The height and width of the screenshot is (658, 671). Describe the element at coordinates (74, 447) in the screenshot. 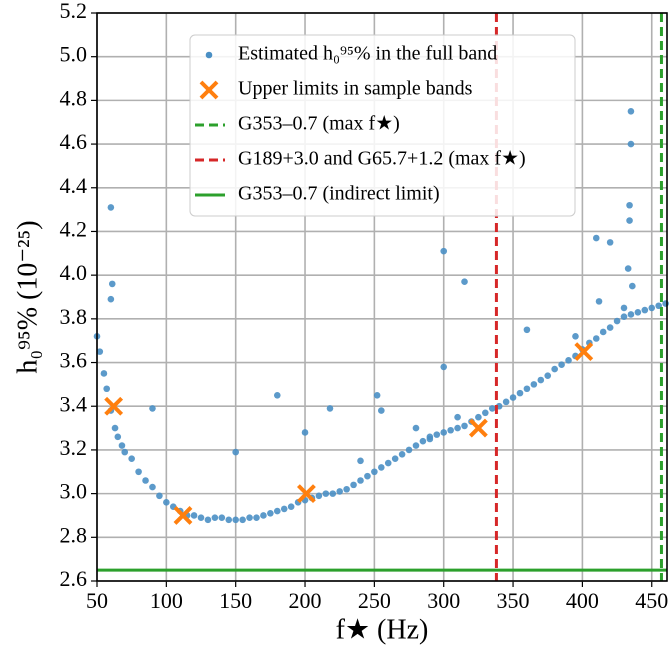

I see `y-tick-label: 3.2` at that location.